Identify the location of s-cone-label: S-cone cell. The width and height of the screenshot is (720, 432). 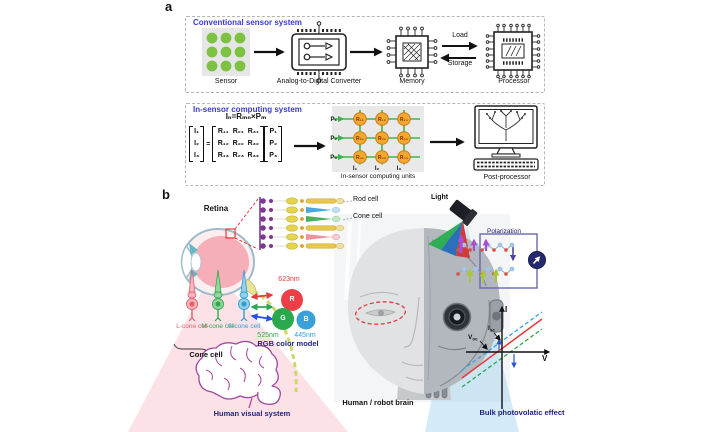
(244, 326).